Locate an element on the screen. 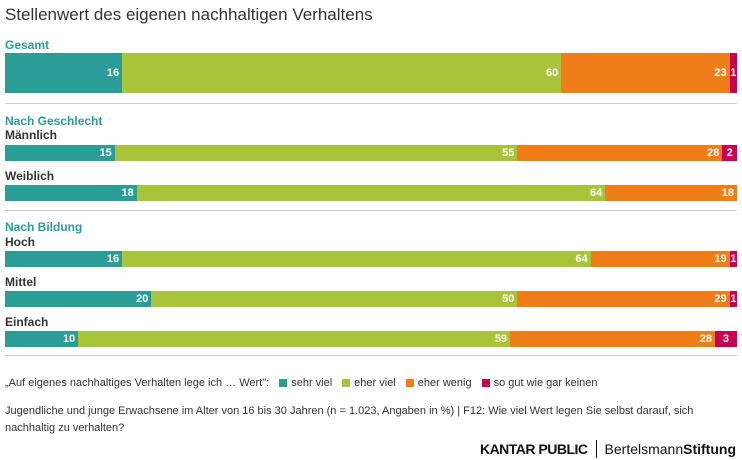  data-label: 55 is located at coordinates (508, 153).